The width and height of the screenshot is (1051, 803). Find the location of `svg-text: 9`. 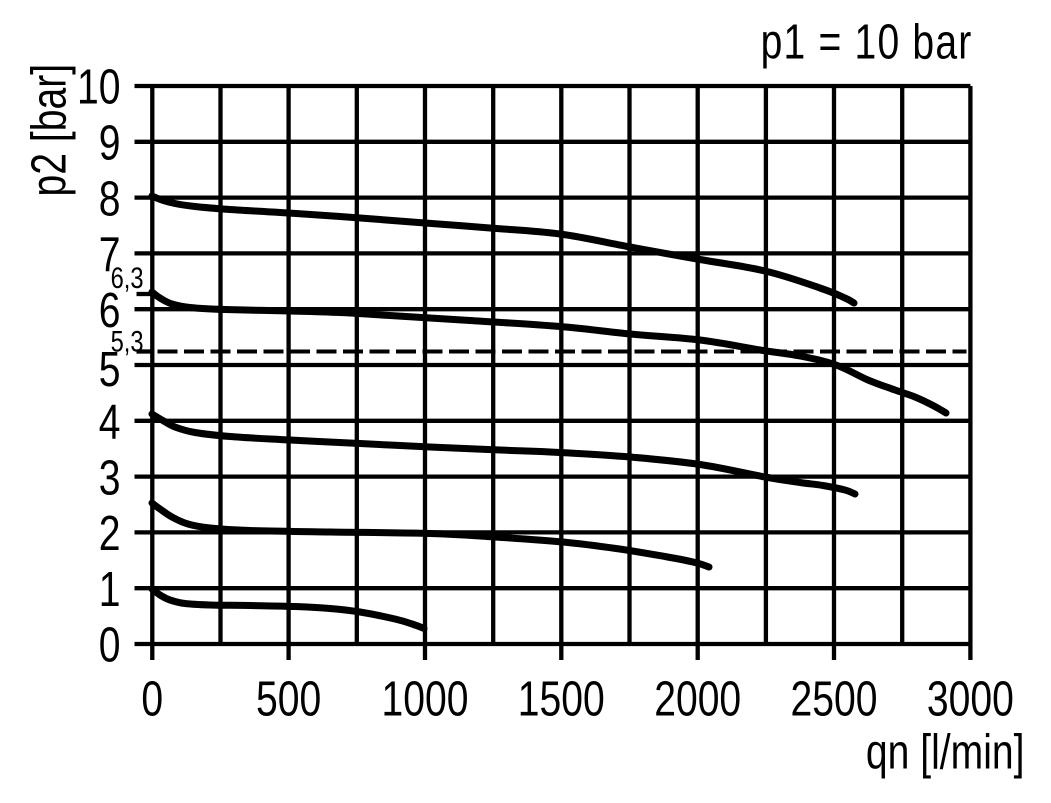

svg-text: 9 is located at coordinates (110, 143).